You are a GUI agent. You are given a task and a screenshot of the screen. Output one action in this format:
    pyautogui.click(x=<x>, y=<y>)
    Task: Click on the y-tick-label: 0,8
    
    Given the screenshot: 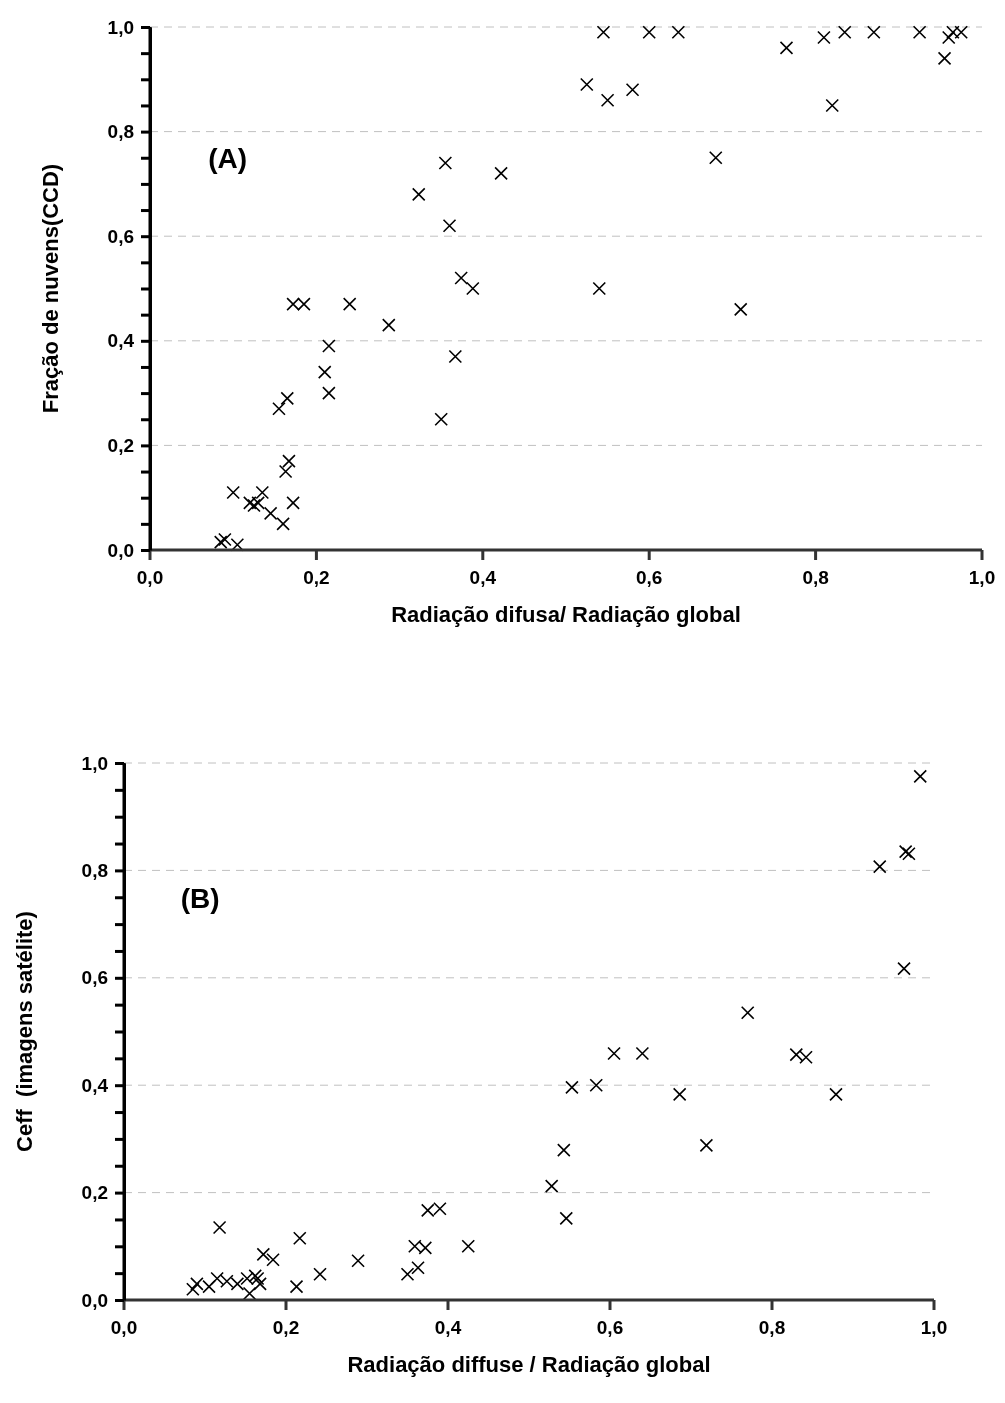 What is the action you would take?
    pyautogui.click(x=94, y=870)
    